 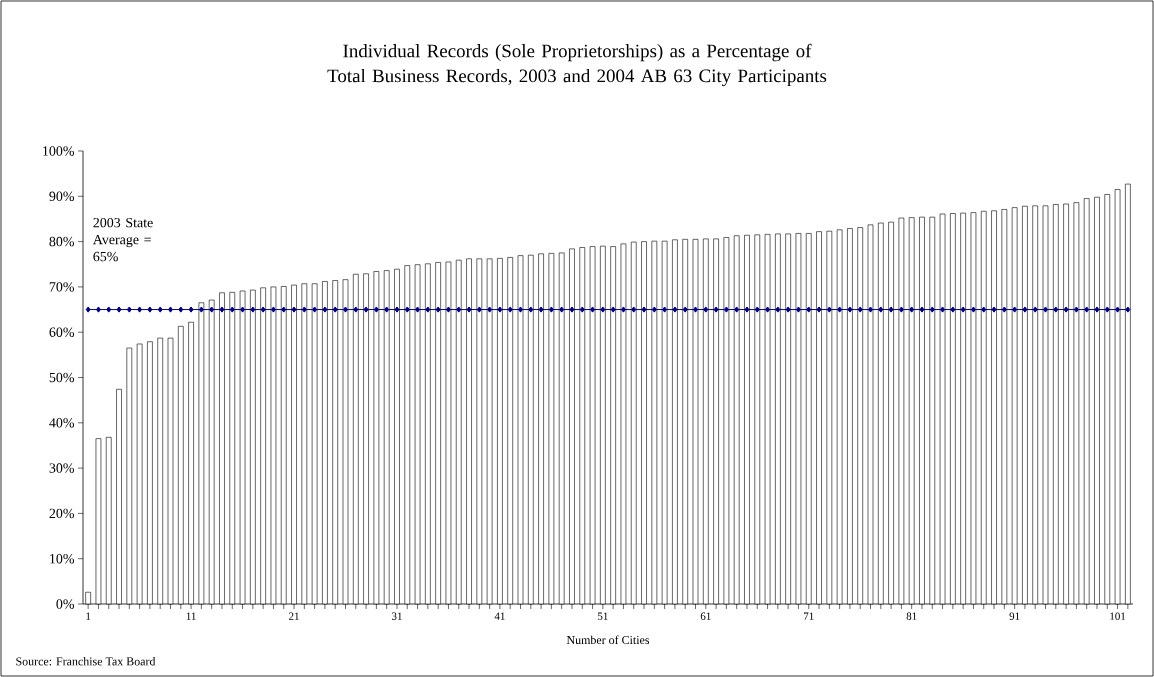 I want to click on x-tick-label: 101, so click(x=1118, y=616).